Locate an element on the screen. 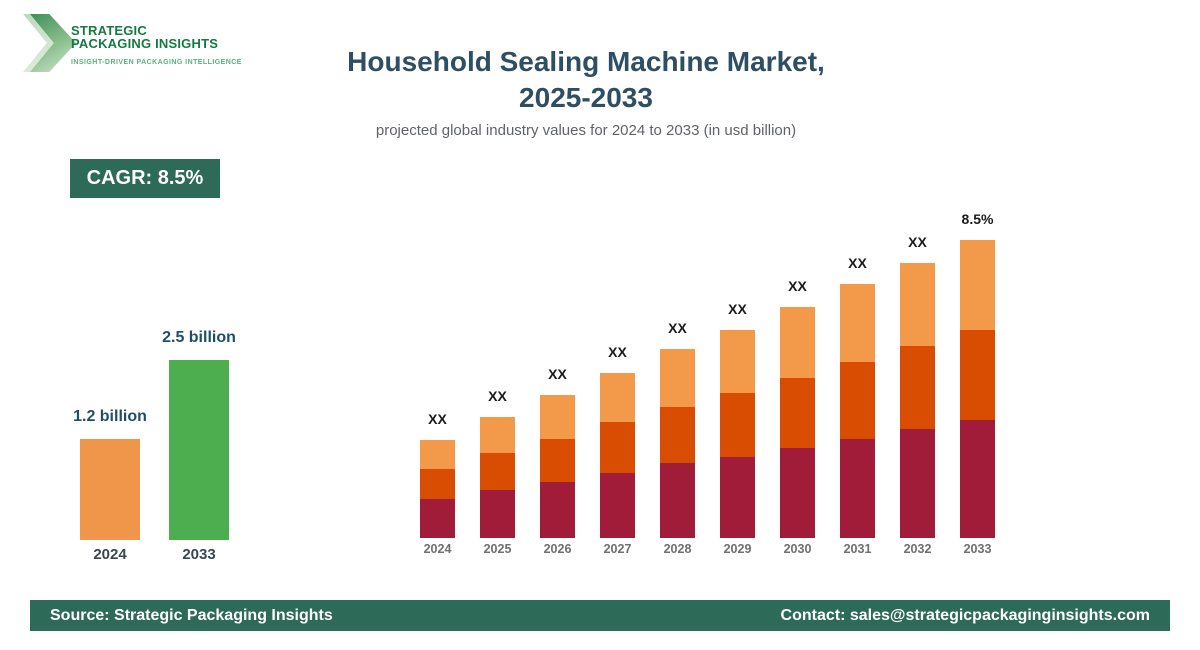  stacked-bar-2032-segment-top is located at coordinates (917, 304).